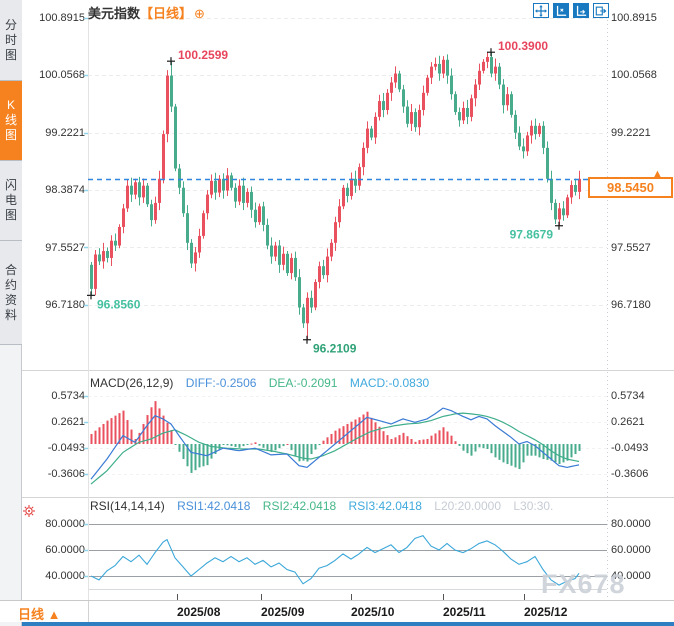 The image size is (674, 626). I want to click on x-axis-label: 2025/11, so click(464, 612).